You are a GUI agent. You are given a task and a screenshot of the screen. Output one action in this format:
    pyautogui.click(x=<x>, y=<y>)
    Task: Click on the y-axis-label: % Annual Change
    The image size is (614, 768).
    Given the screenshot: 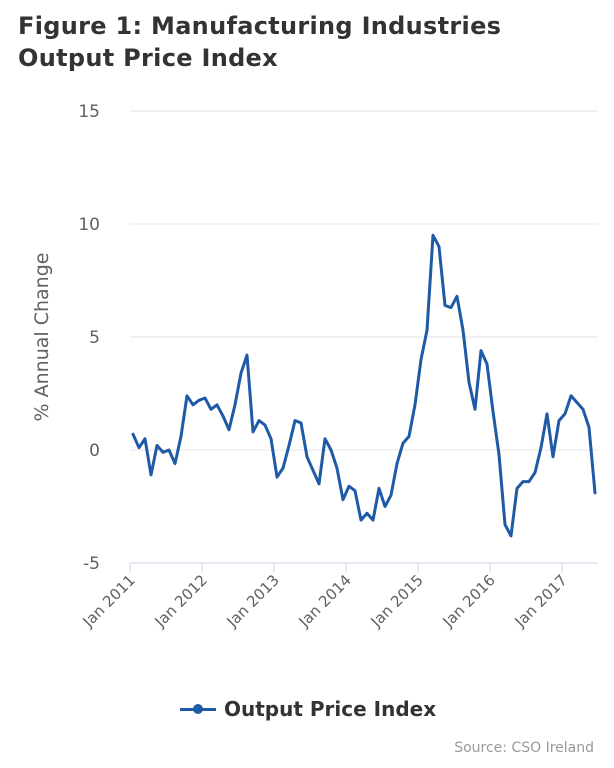 What is the action you would take?
    pyautogui.click(x=42, y=337)
    